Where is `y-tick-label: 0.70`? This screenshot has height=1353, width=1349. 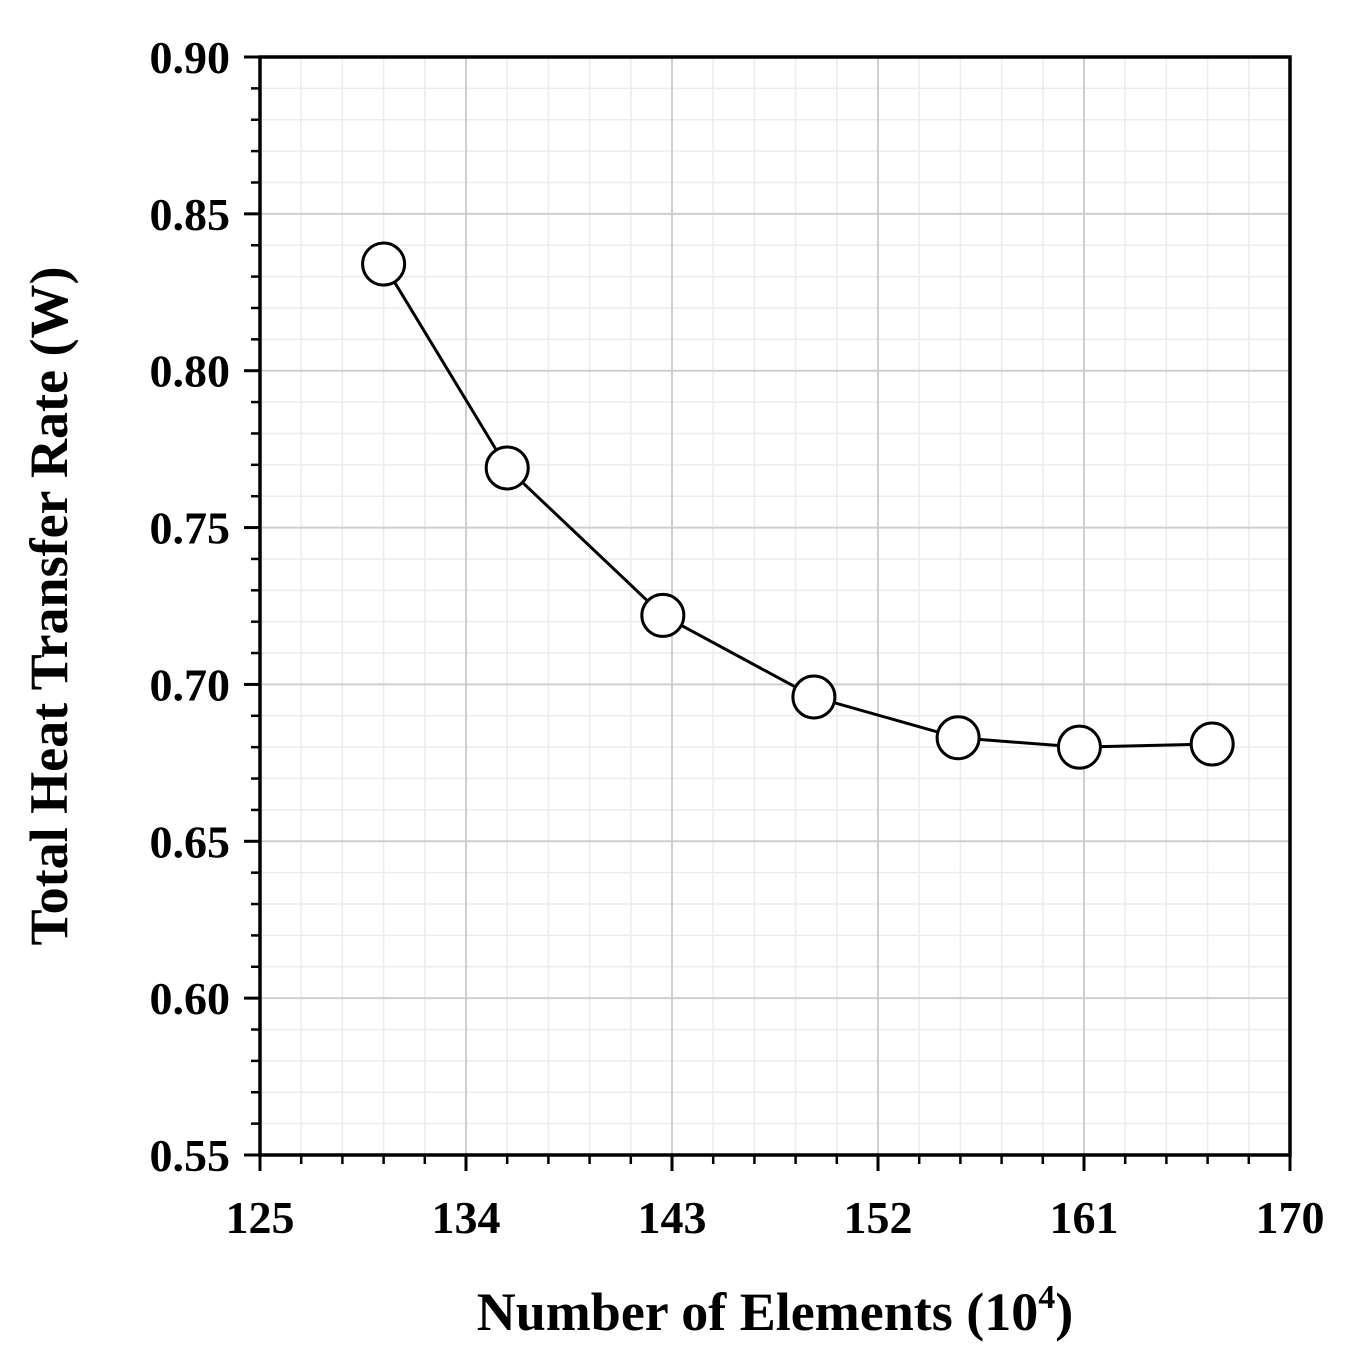
y-tick-label: 0.70 is located at coordinates (190, 684).